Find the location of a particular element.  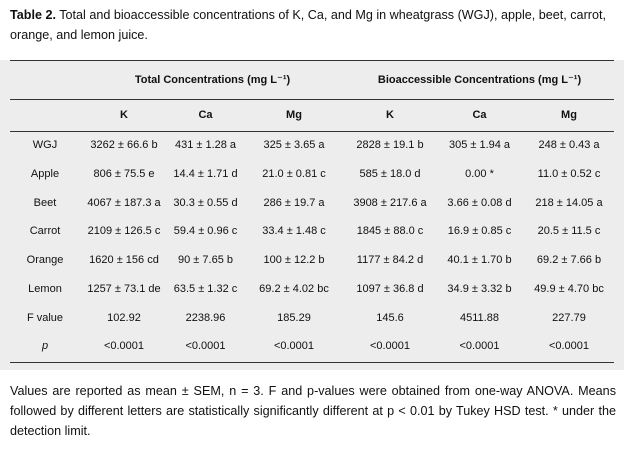

row-label: Orange is located at coordinates (45, 260).